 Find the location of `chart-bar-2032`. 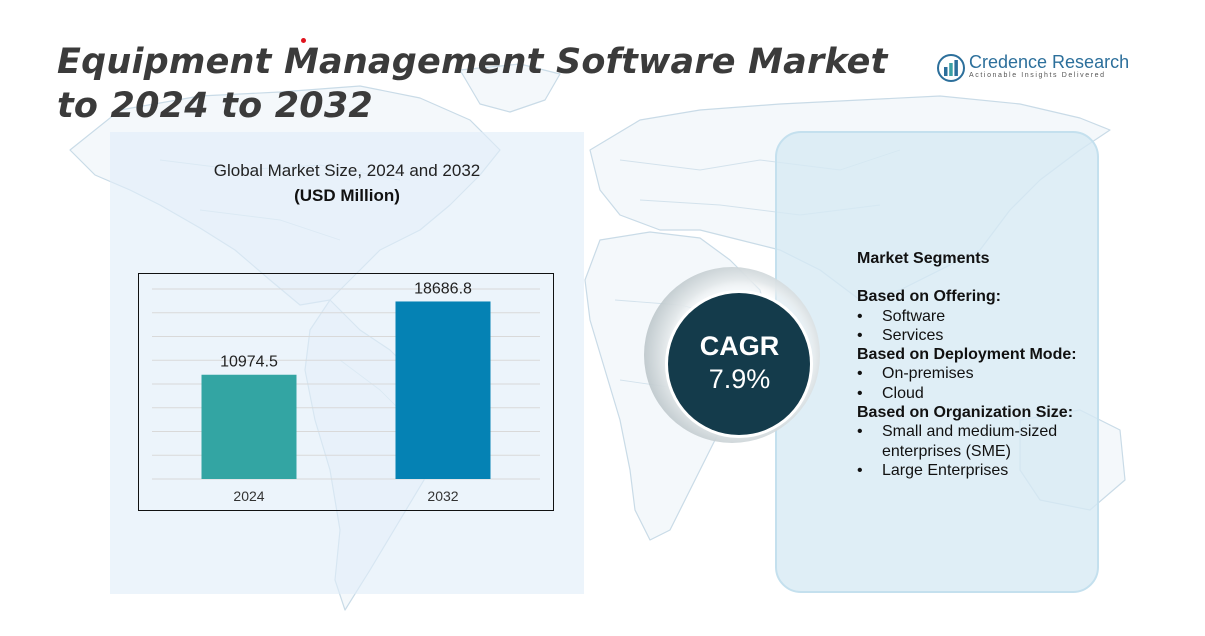

chart-bar-2032 is located at coordinates (443, 390).